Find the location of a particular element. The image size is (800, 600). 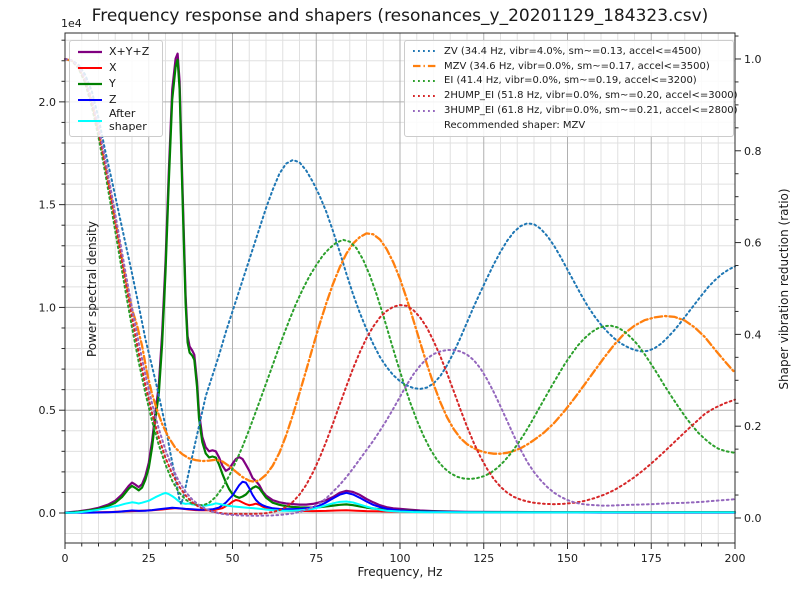

y-left-tick-label: 0.5 is located at coordinates (48, 410).